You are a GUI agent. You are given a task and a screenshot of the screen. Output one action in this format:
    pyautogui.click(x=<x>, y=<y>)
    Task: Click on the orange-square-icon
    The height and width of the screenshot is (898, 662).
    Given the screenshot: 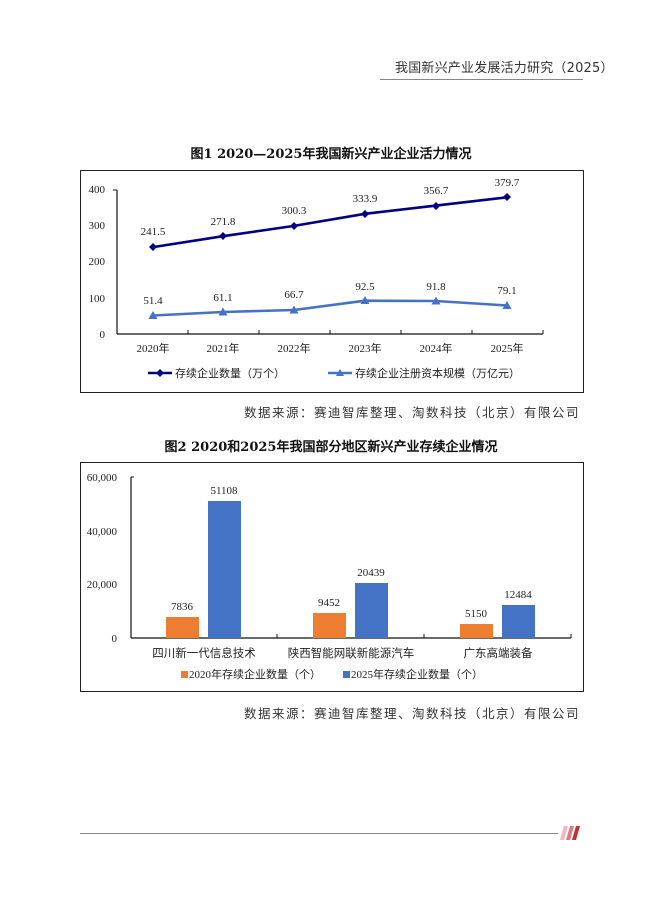 What is the action you would take?
    pyautogui.click(x=184, y=674)
    